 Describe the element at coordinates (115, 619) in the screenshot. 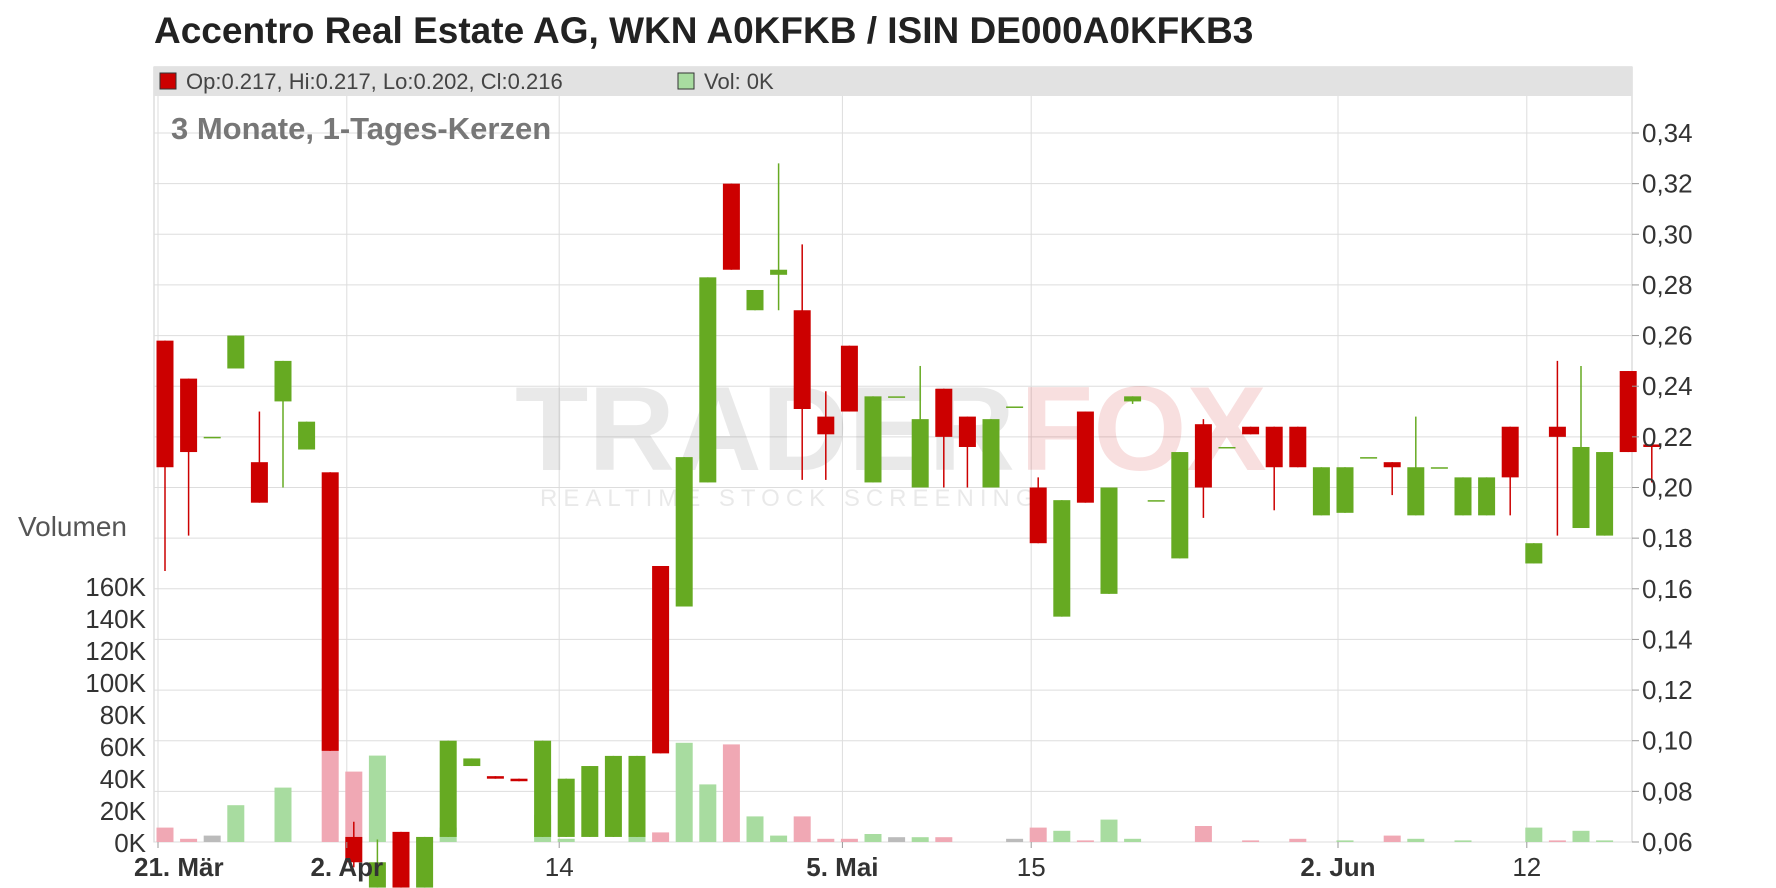

I see `volume-tick-label: 140K` at that location.